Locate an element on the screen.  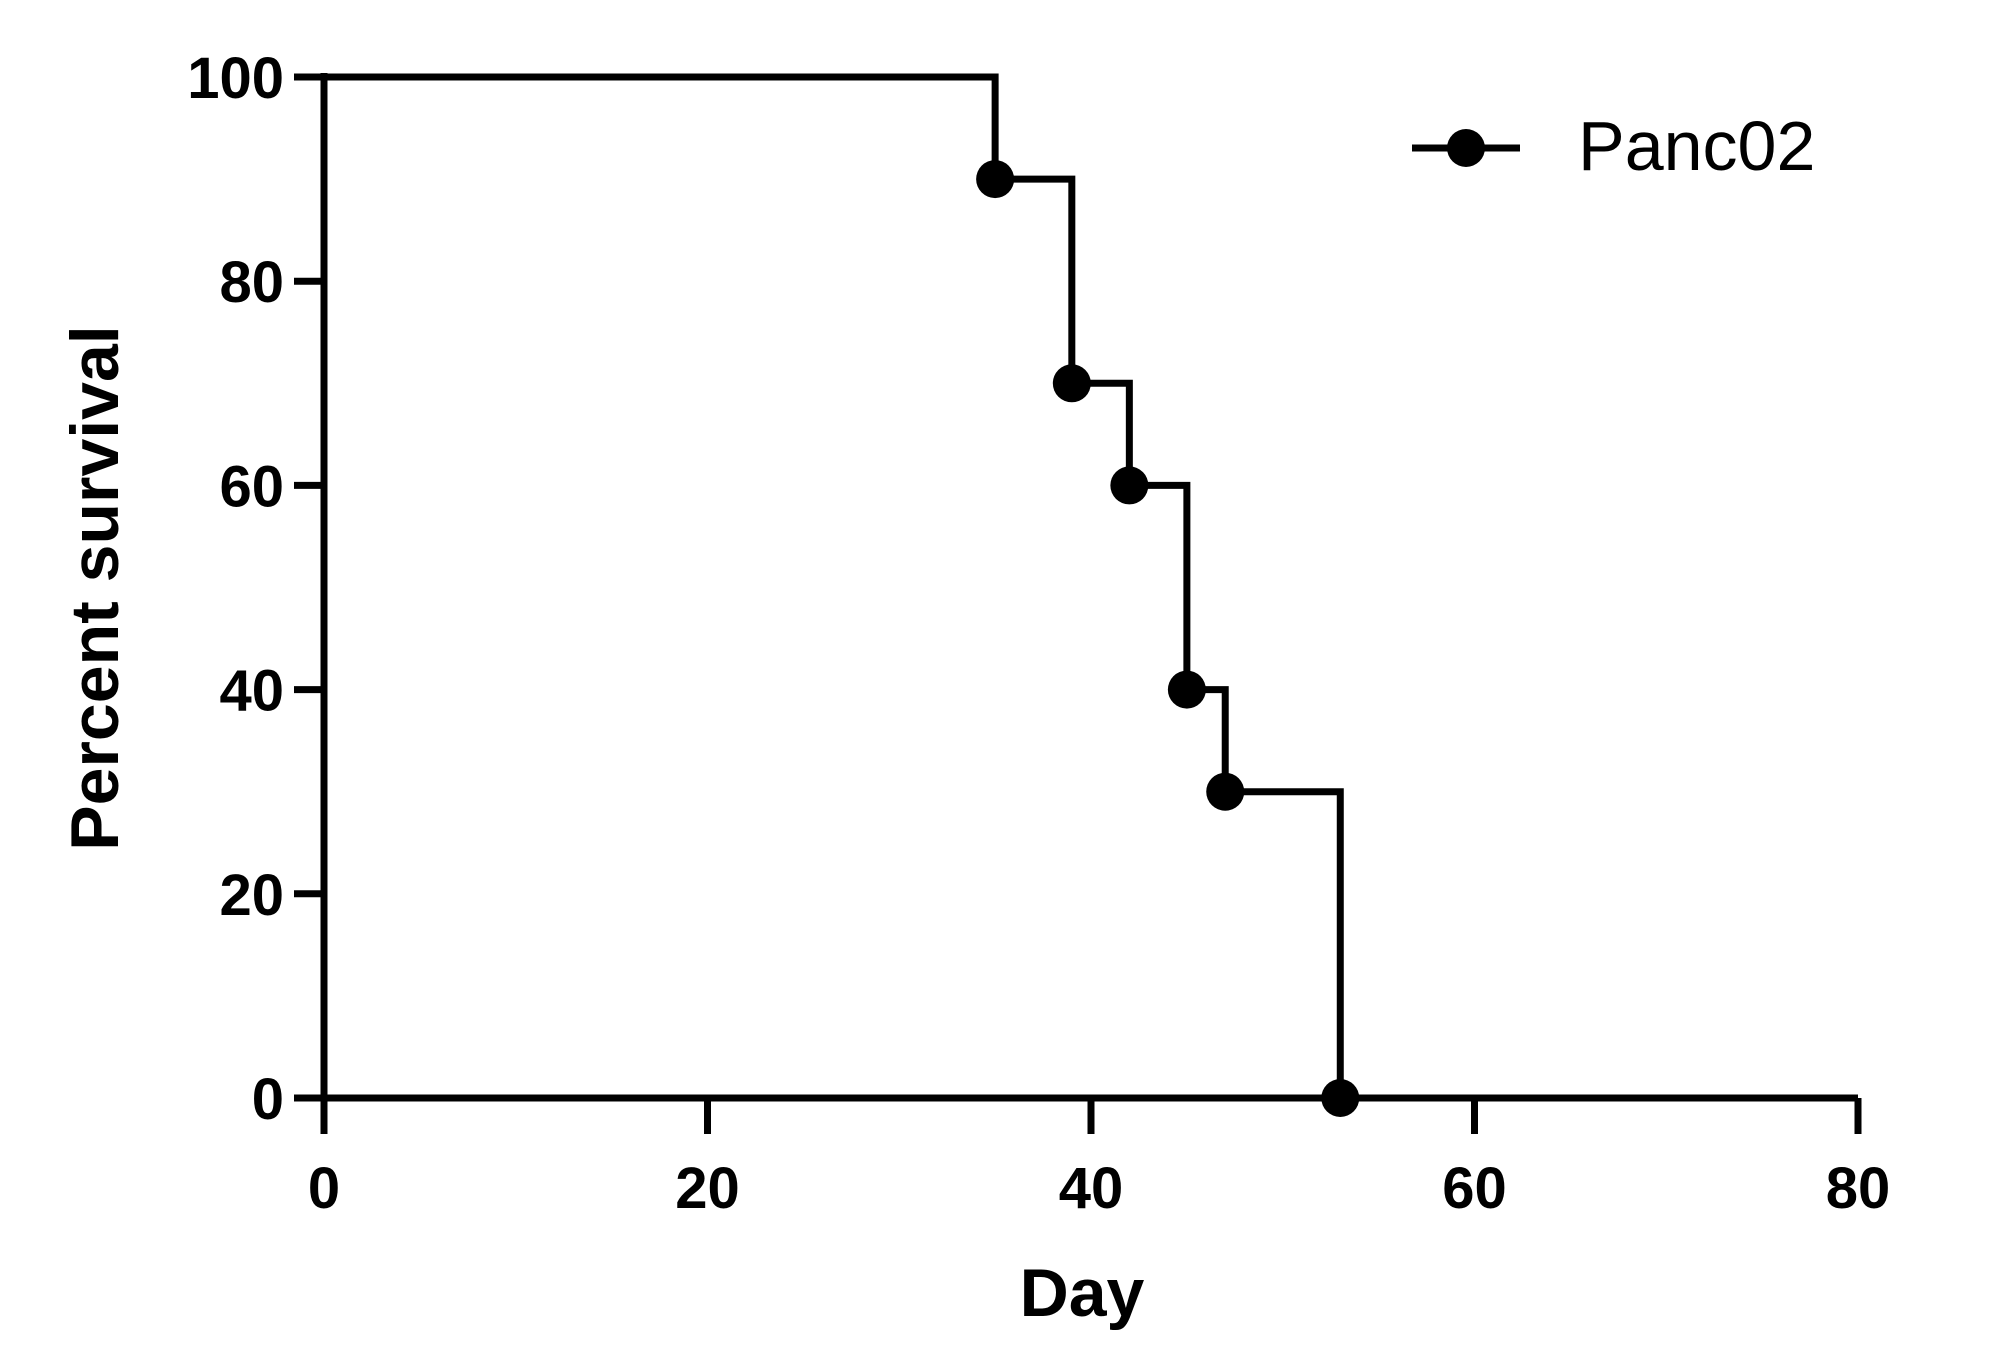
x-tick-label: 20 is located at coordinates (707, 1188).